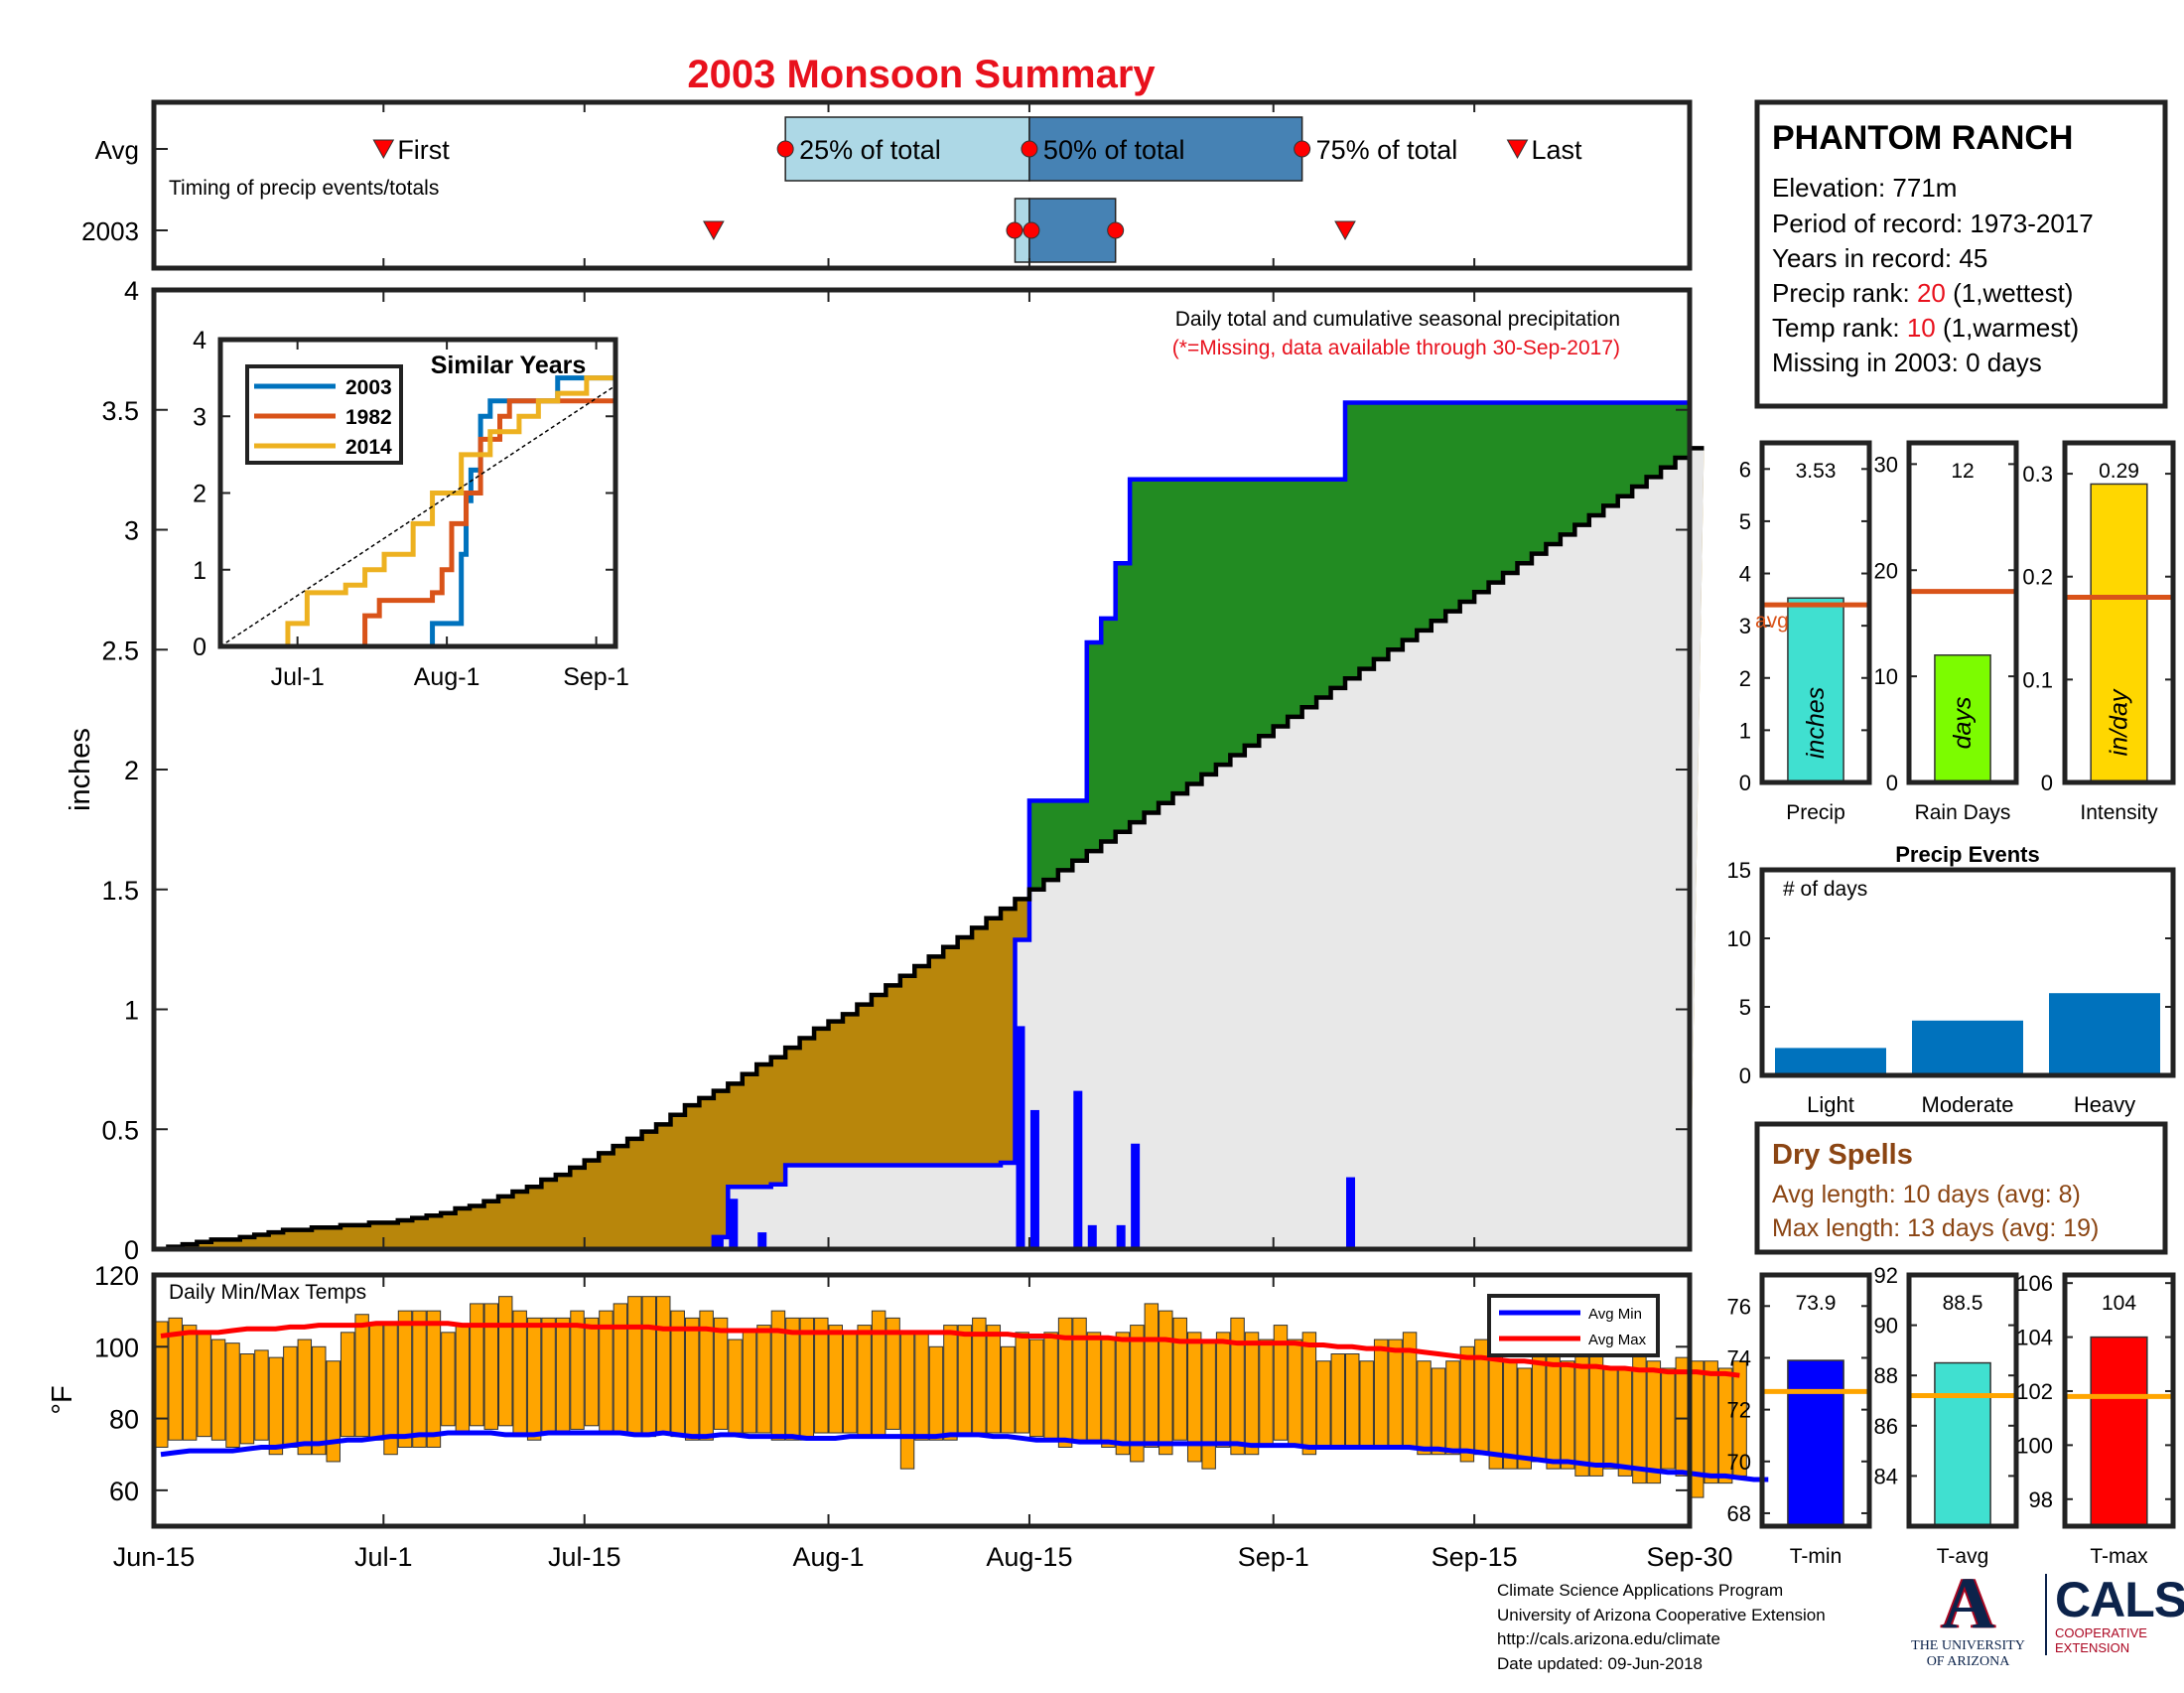  What do you see at coordinates (110, 231) in the screenshot?
I see `timing-row-year: 2003` at bounding box center [110, 231].